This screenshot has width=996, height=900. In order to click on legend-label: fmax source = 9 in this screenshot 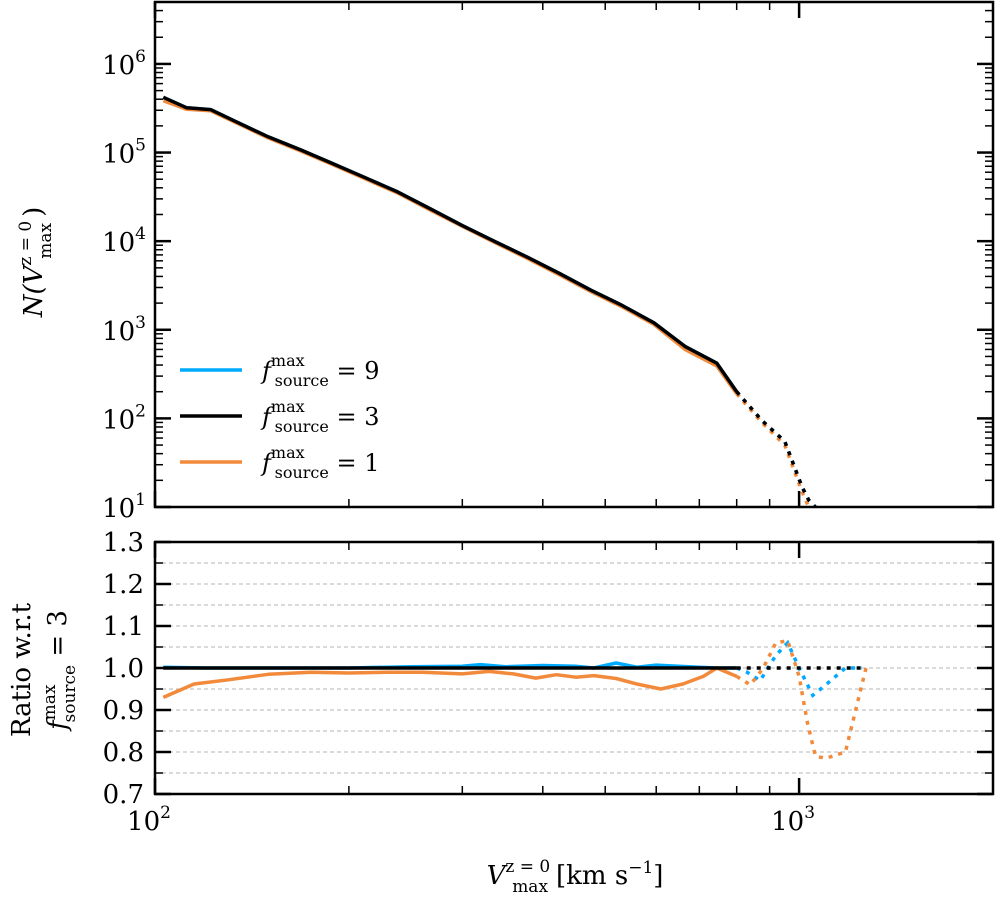, I will do `click(320, 370)`.